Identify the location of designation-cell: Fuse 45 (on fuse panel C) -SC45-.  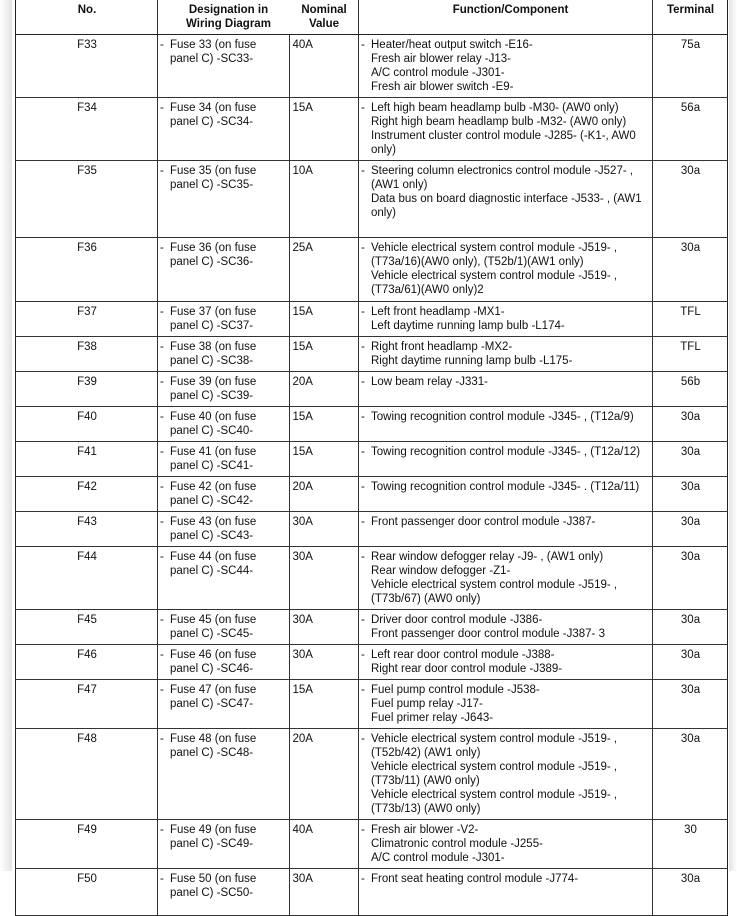
(228, 627).